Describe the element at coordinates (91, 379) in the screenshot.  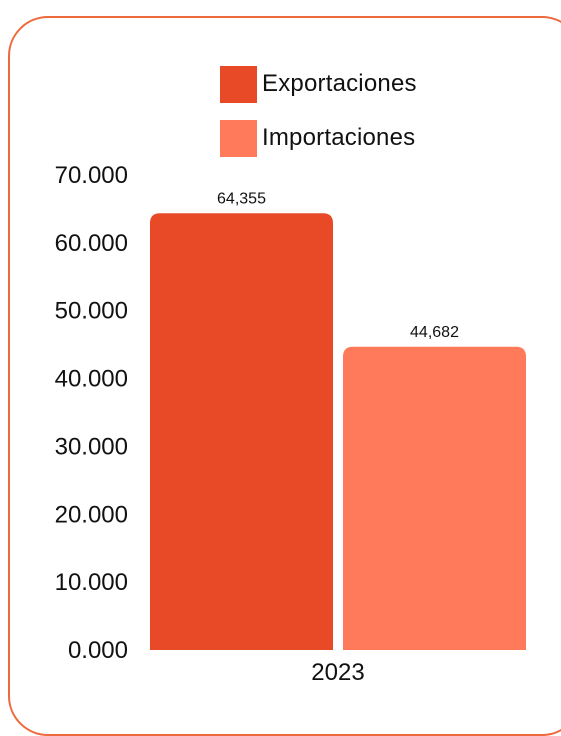
I see `y-tick-label: 40.000` at that location.